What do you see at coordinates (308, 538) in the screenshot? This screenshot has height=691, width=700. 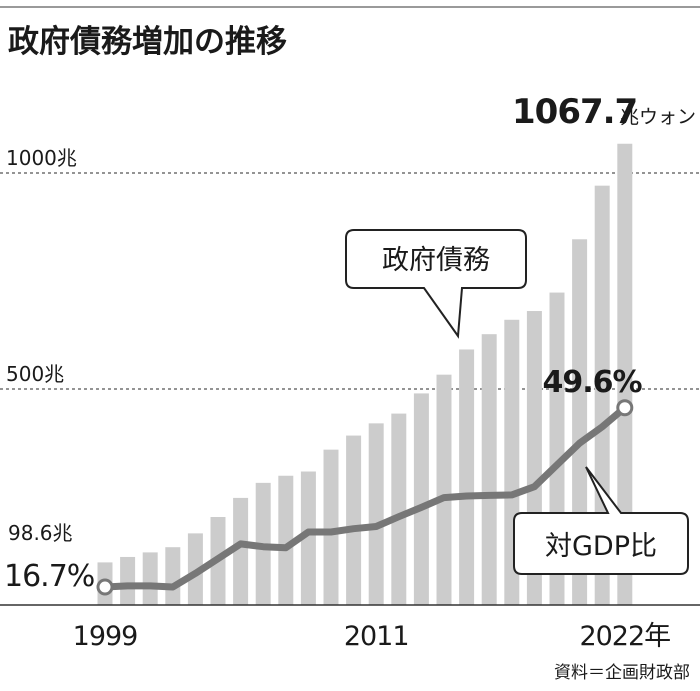 I see `debt-bar-2008` at bounding box center [308, 538].